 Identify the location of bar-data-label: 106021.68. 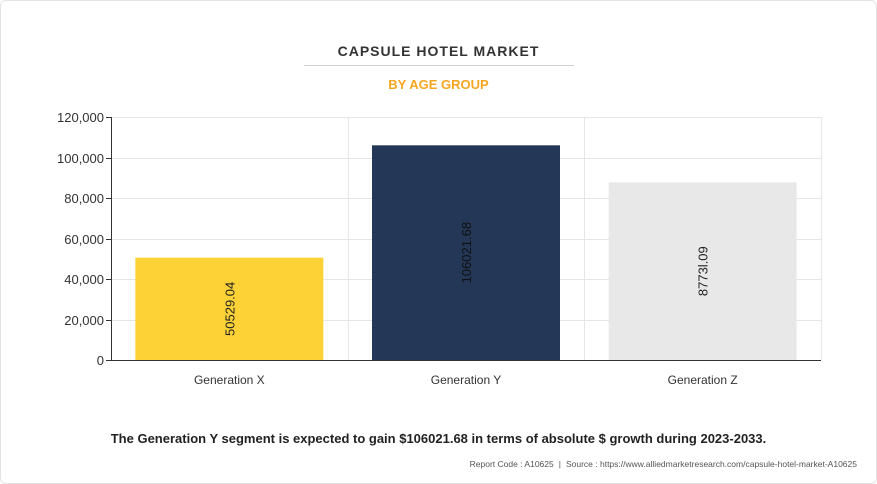
(466, 252).